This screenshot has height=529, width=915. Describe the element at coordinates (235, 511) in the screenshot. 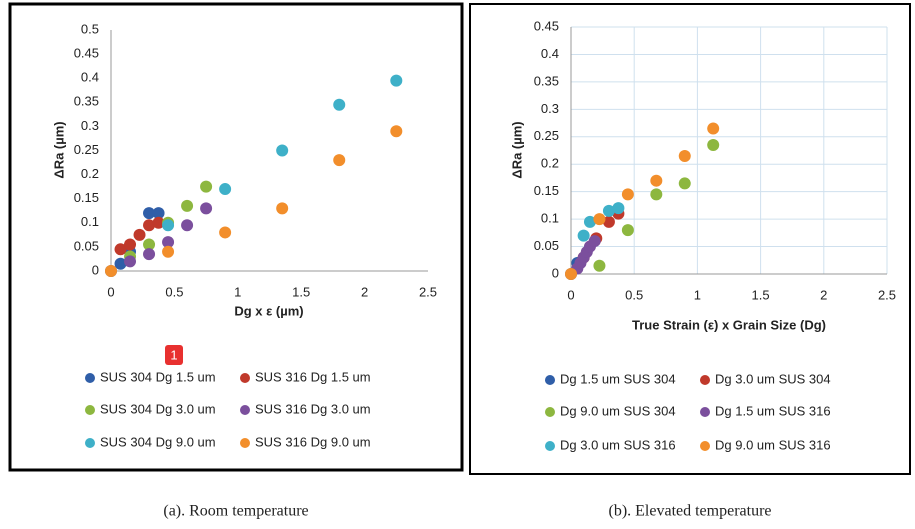

I see `caption: (a). Room temperature` at that location.